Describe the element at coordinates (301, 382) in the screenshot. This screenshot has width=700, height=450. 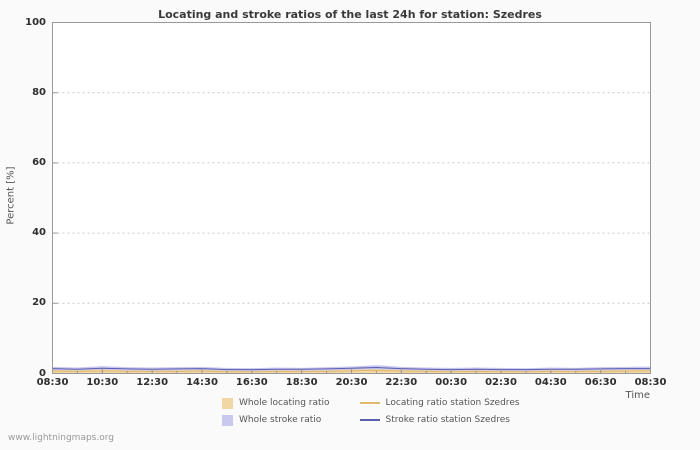
I see `x-tick-label: 18:30` at that location.